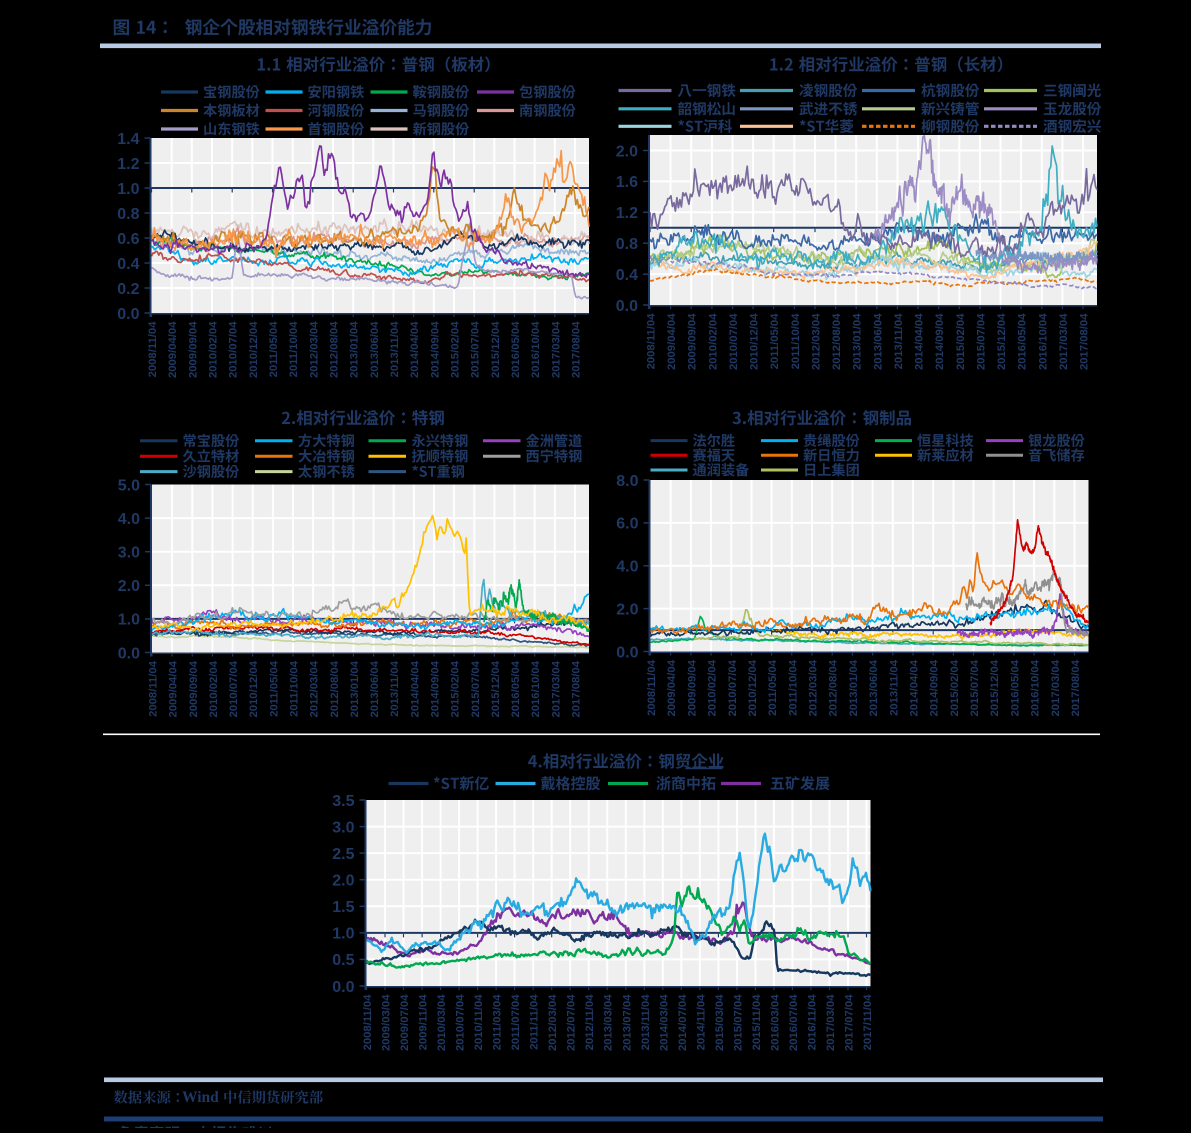  Describe the element at coordinates (387, 1022) in the screenshot. I see `svg-text: 2009/03/04` at that location.